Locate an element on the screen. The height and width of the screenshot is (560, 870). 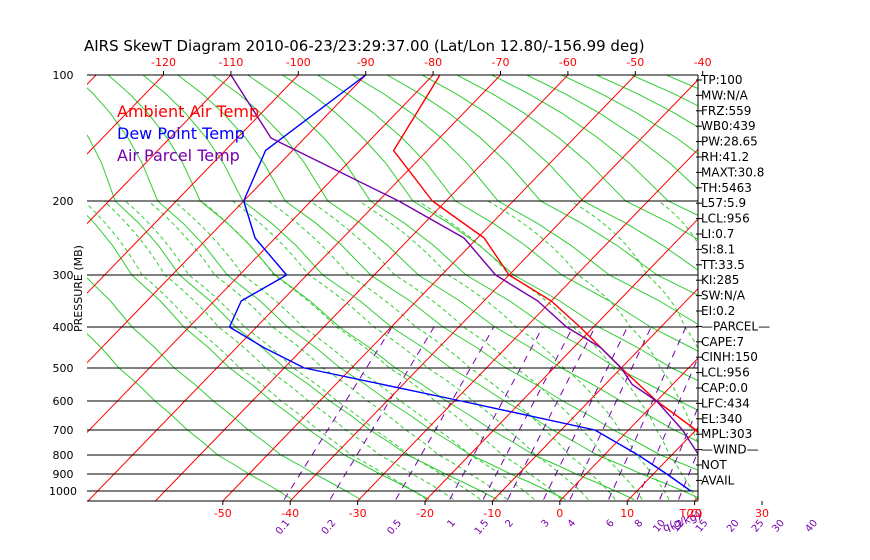
top-temp-tick-label: -80 is located at coordinates (433, 62).